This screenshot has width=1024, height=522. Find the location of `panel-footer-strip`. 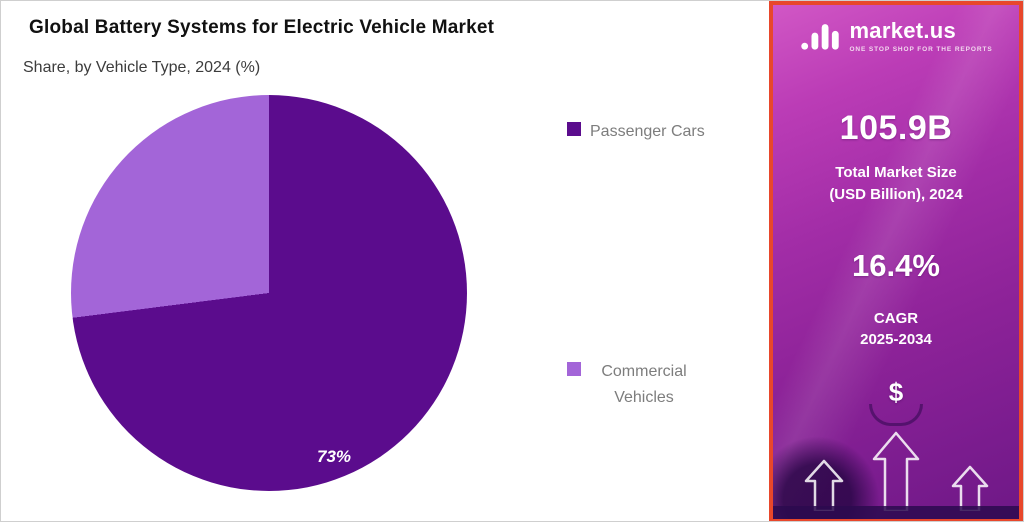

panel-footer-strip is located at coordinates (896, 512).